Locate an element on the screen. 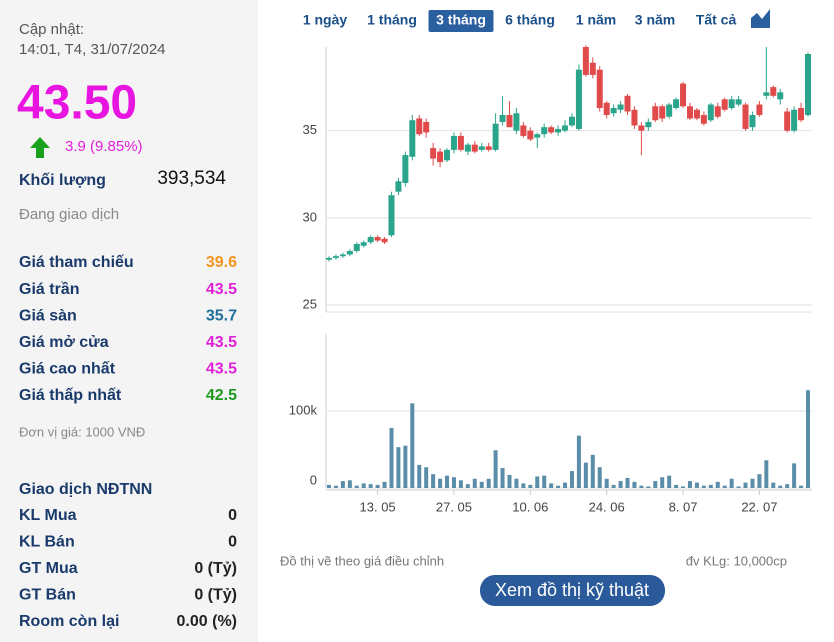 This screenshot has width=834, height=642. y-tick-label: 0 is located at coordinates (313, 479).